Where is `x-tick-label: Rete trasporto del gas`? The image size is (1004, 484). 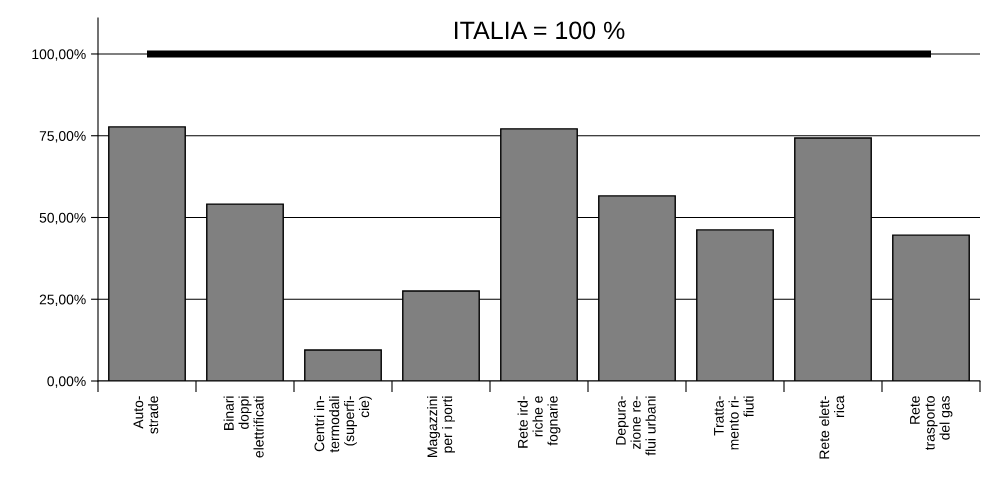 x-tick-label: Rete trasporto del gas is located at coordinates (931, 423).